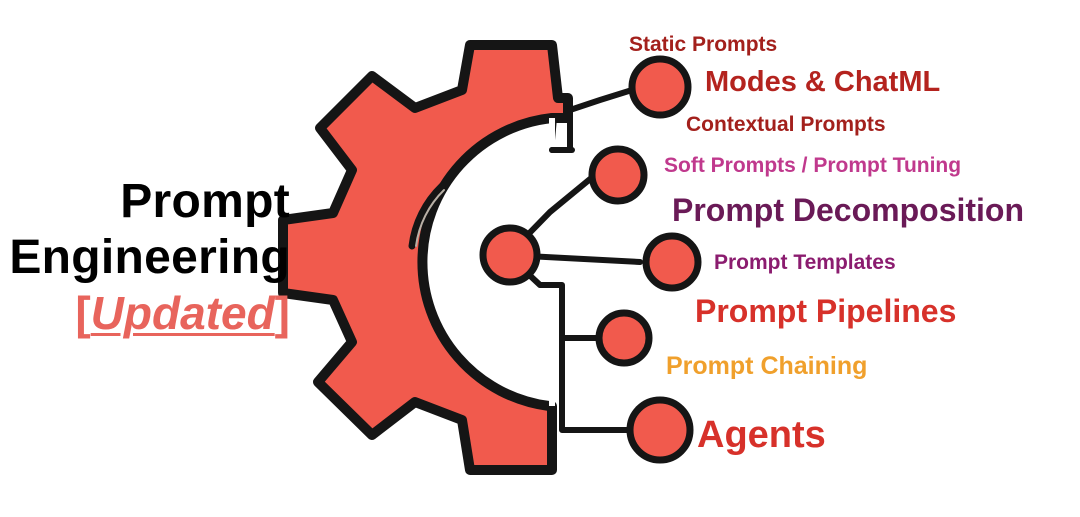  I want to click on updated-word: Updated, so click(182, 313).